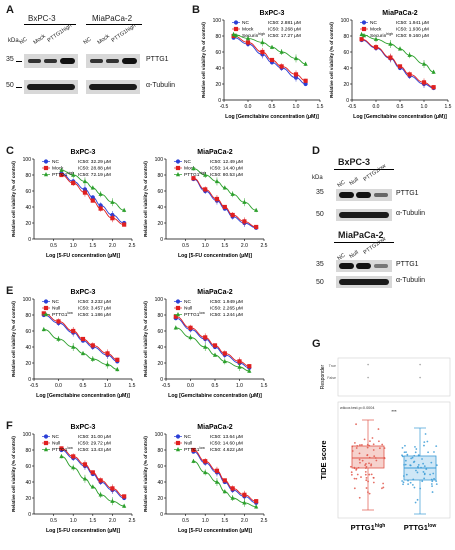 Image resolution: width=455 pixels, height=550 pixels. I want to click on legend-label: PTTG1low, so click(62, 314).